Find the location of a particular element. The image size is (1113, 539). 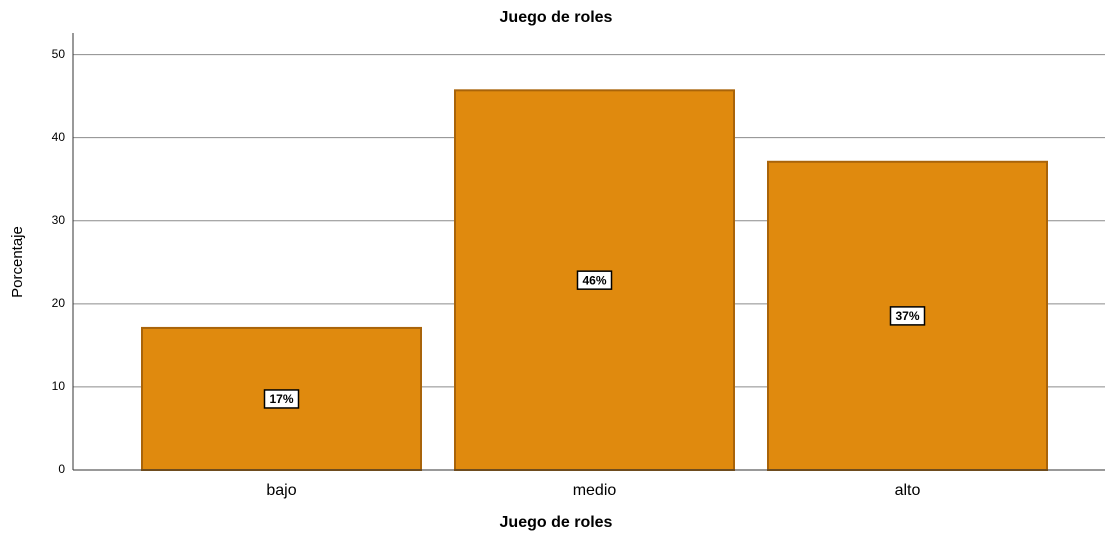

value-label: 37% is located at coordinates (907, 316).